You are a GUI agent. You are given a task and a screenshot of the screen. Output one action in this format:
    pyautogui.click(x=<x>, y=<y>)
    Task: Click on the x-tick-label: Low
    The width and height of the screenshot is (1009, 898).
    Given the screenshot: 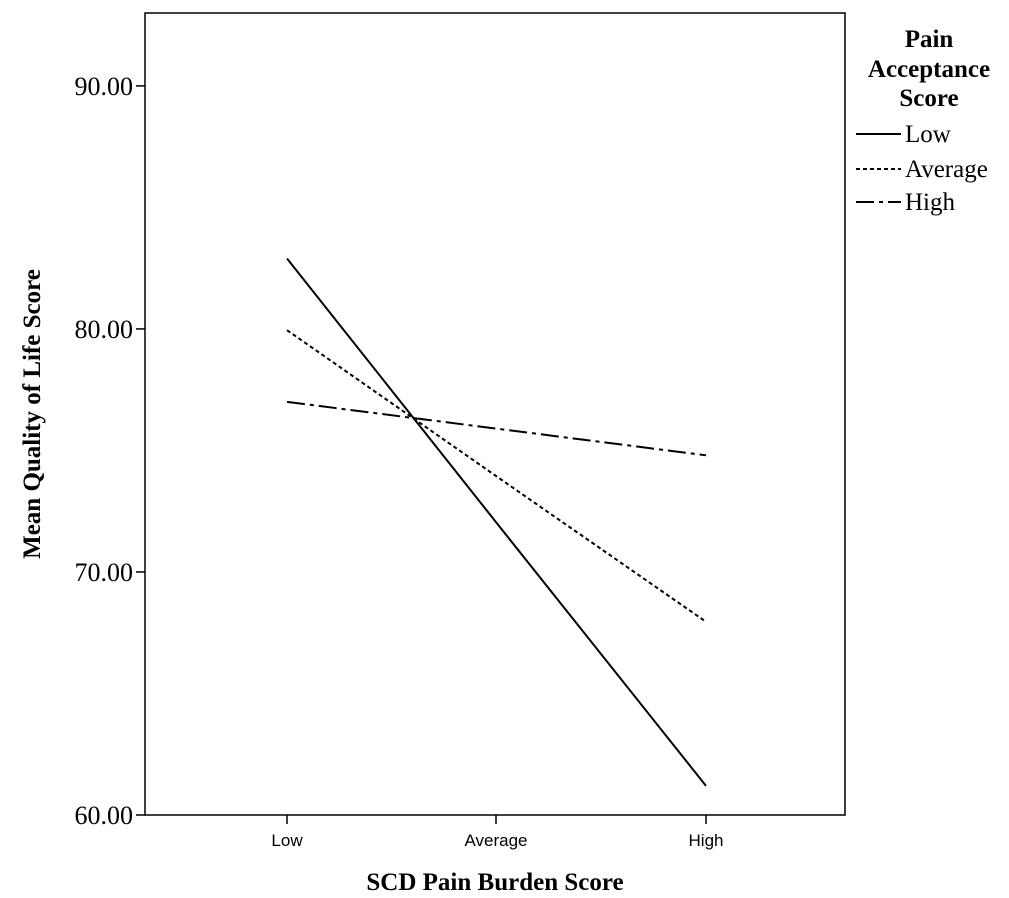 What is the action you would take?
    pyautogui.click(x=287, y=840)
    